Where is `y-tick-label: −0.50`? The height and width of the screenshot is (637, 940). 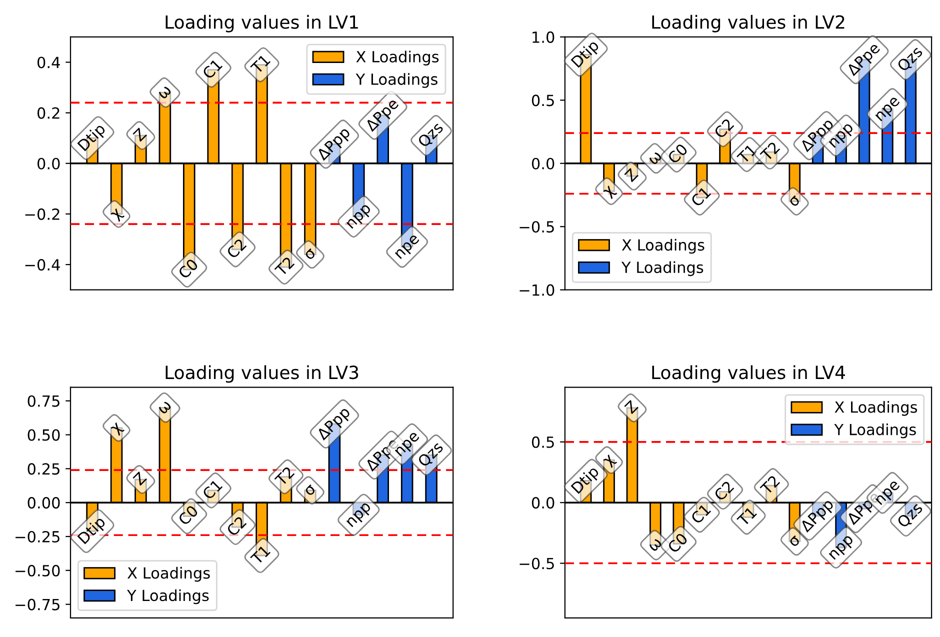 y-tick-label: −0.50 is located at coordinates (38, 570).